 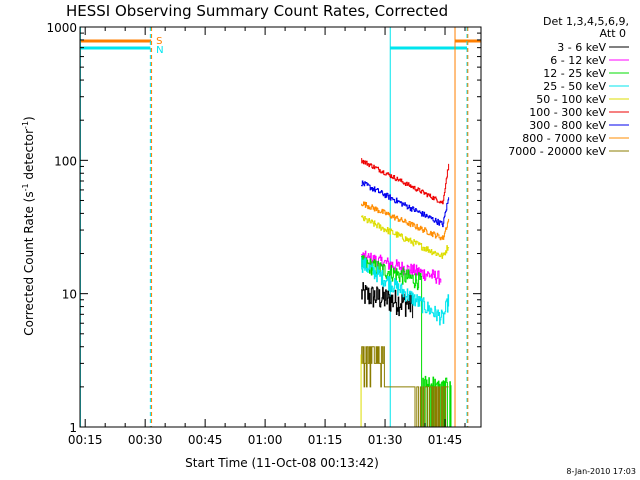 I want to click on legend-header-line2: Att 0, so click(x=613, y=33).